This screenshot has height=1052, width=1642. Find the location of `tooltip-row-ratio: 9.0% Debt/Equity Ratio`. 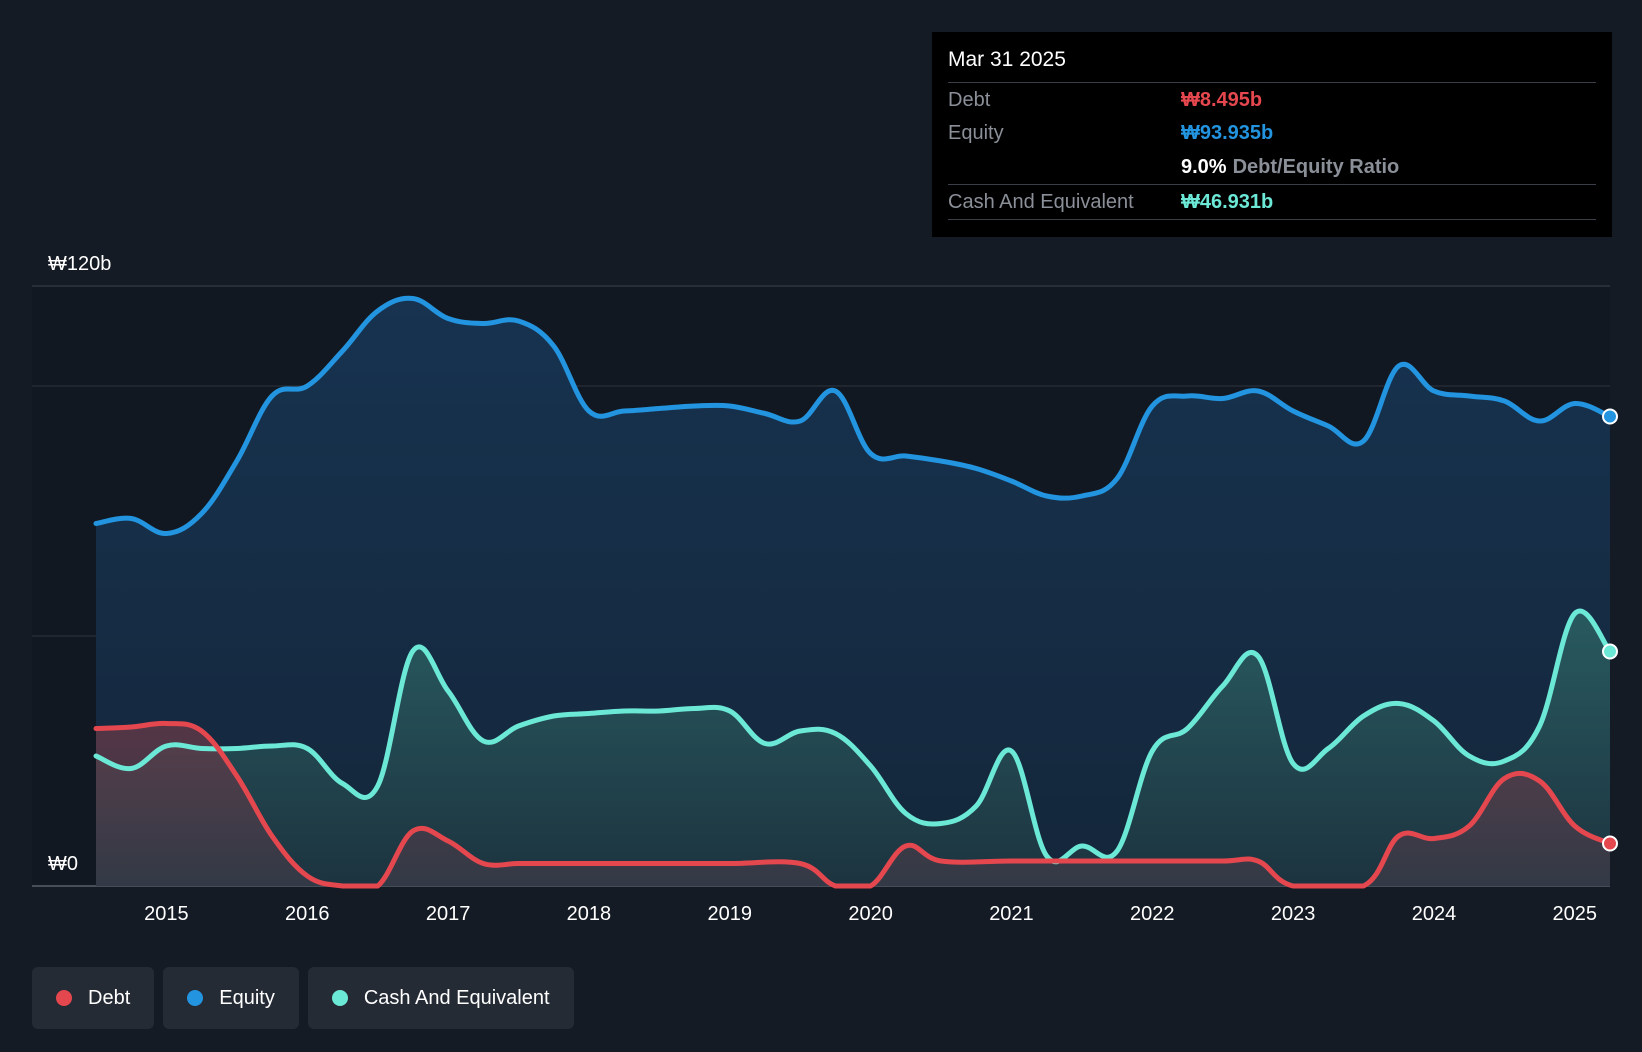

tooltip-row-ratio: 9.0% Debt/Equity Ratio is located at coordinates (1272, 167).